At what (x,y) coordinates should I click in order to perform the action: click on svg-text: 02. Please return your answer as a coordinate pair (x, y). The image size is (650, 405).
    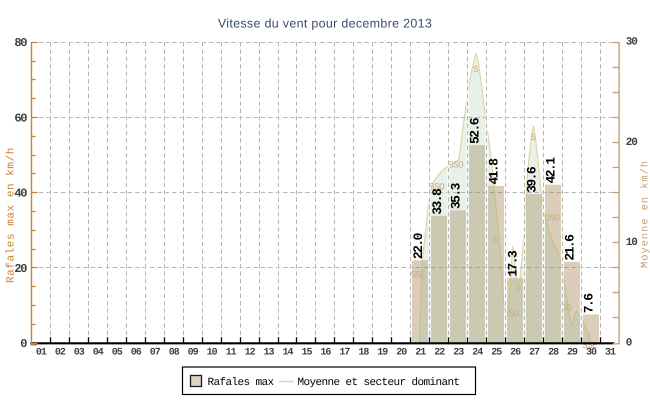
    Looking at the image, I should click on (60, 352).